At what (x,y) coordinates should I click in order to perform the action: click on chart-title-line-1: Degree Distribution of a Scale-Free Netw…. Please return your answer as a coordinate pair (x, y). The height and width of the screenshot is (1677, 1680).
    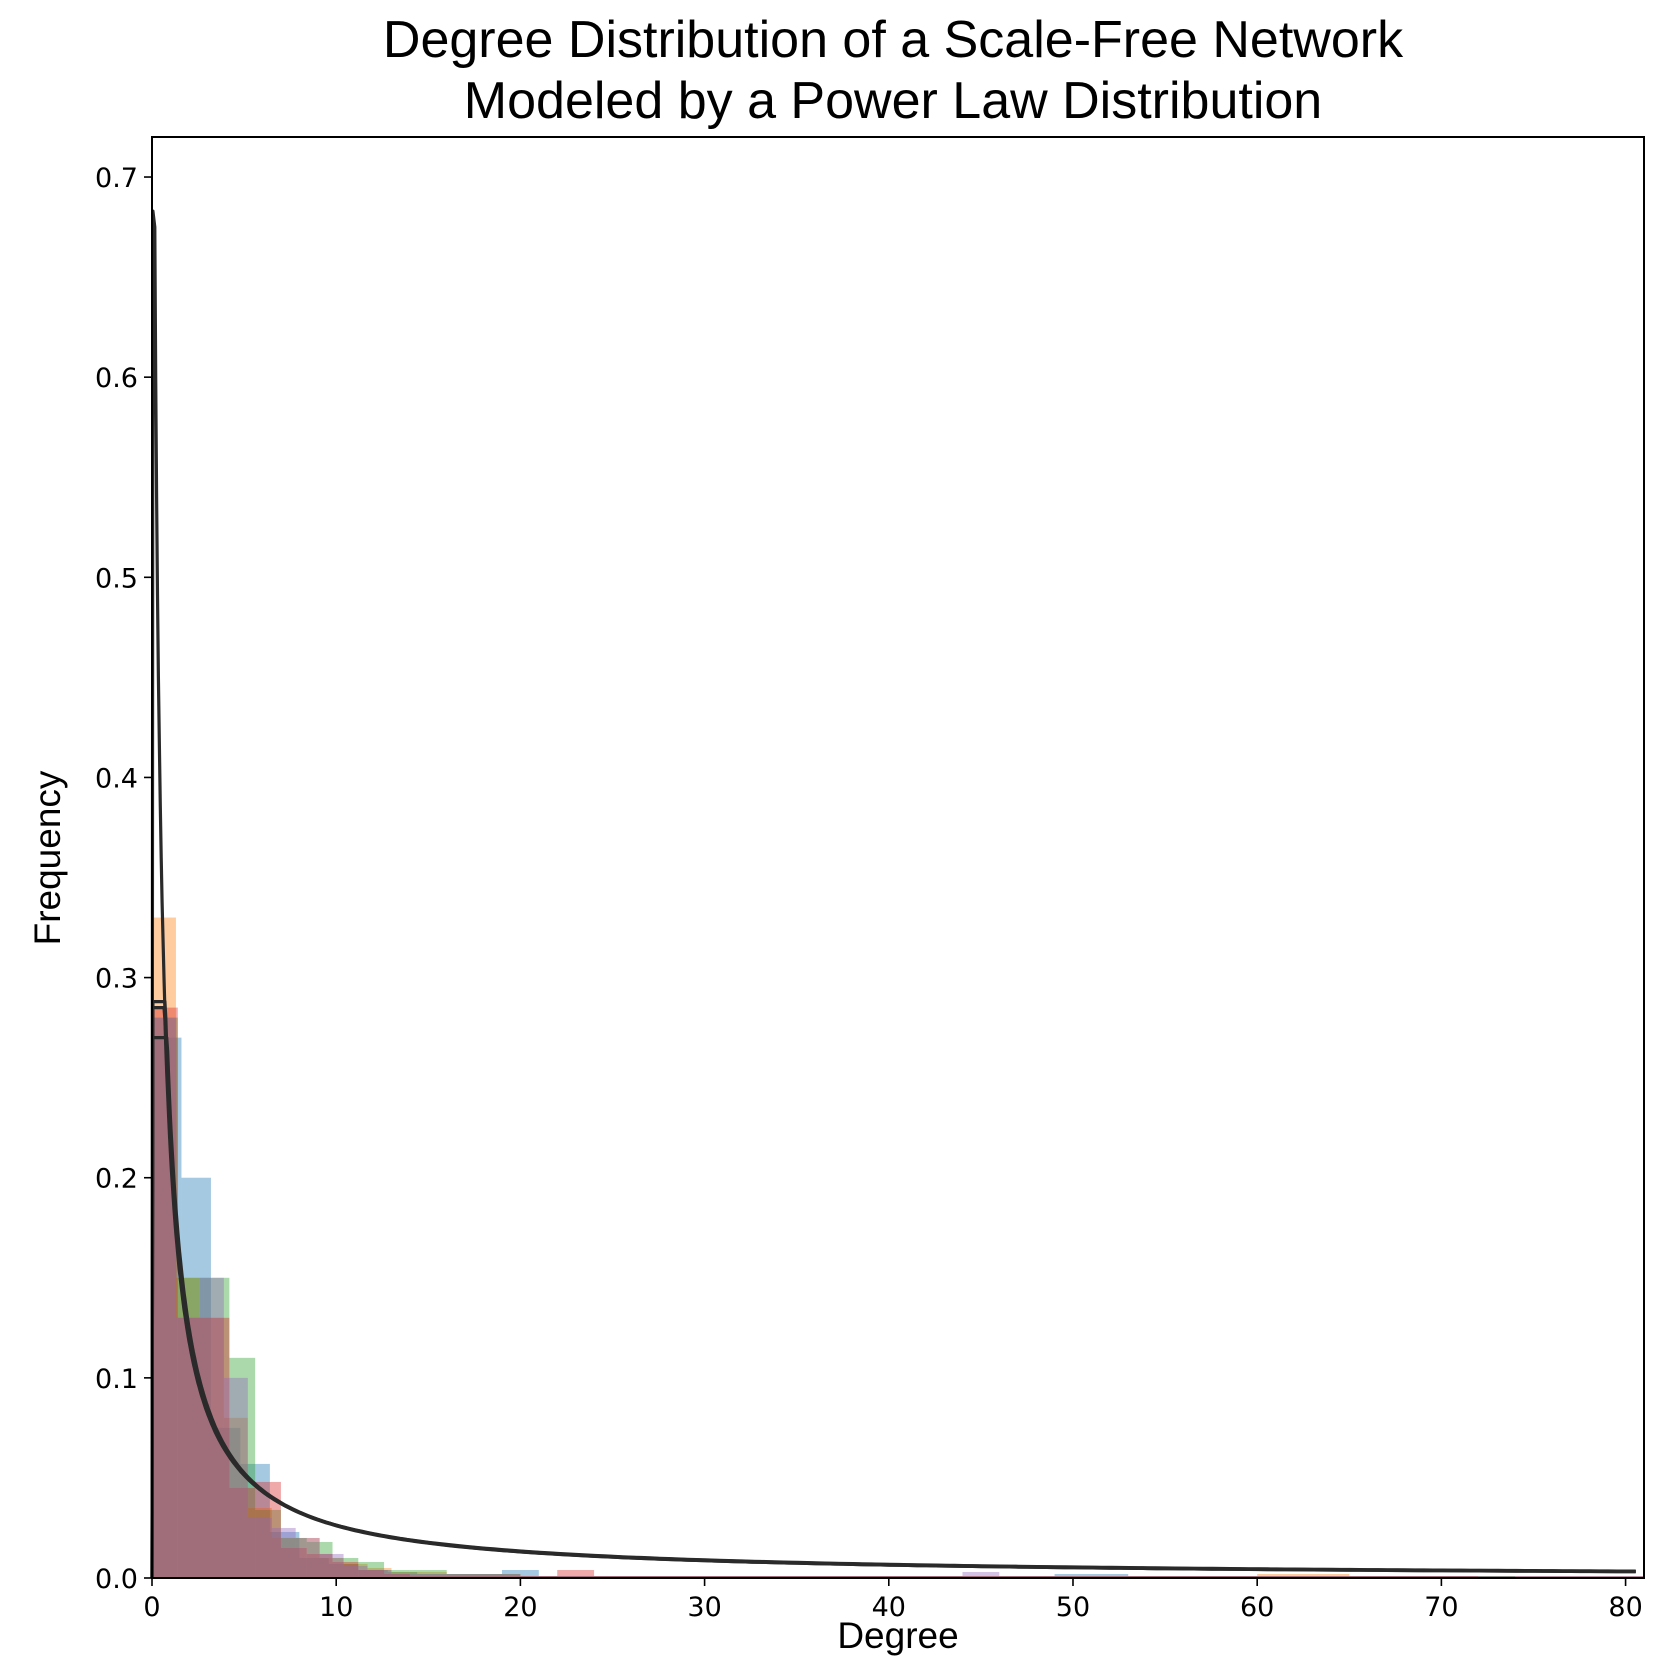
    Looking at the image, I should click on (893, 40).